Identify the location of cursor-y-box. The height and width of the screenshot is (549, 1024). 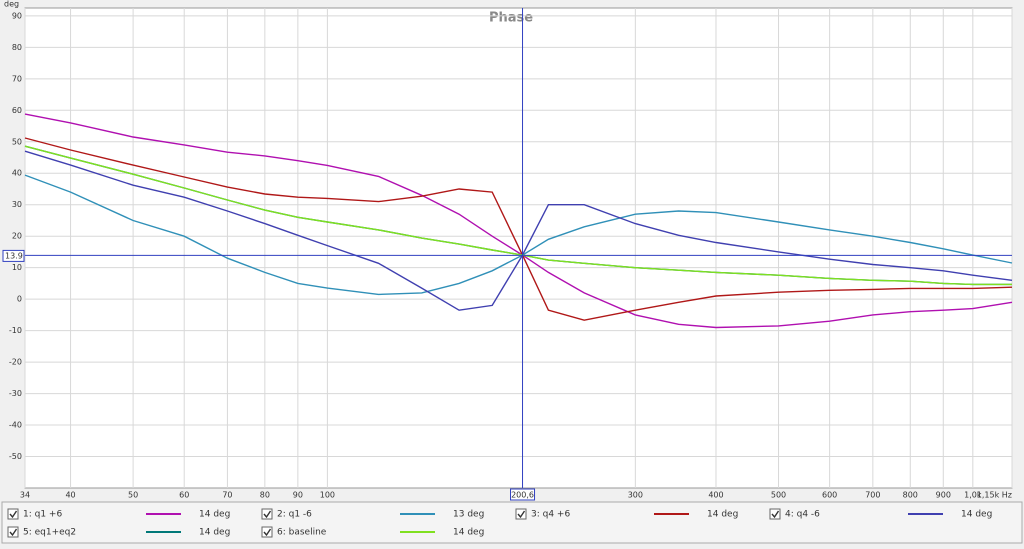
(13, 255).